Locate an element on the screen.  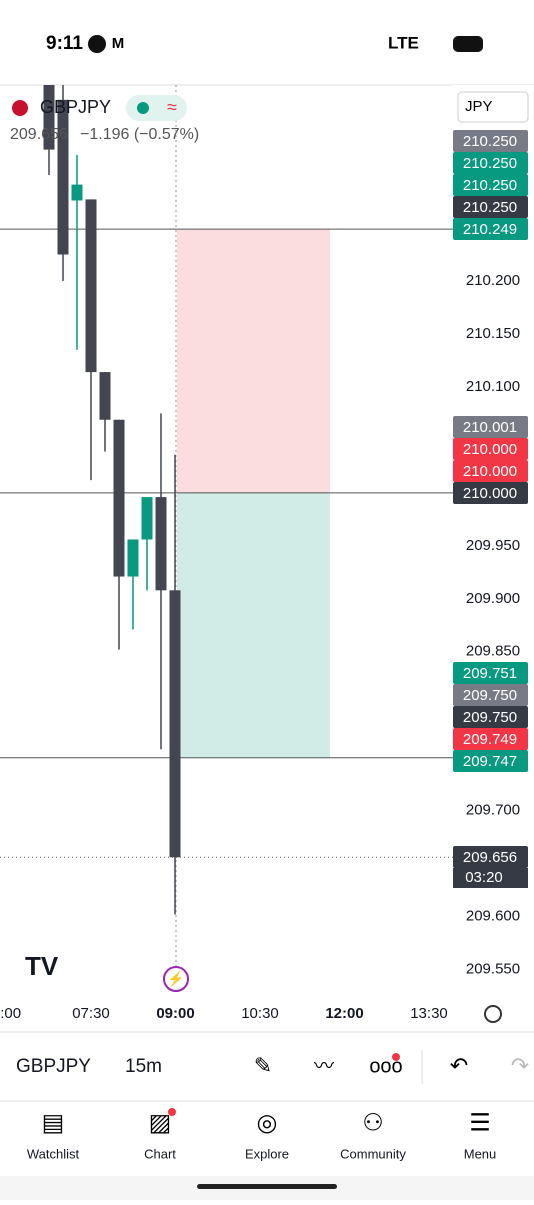
battery is located at coordinates (468, 44).